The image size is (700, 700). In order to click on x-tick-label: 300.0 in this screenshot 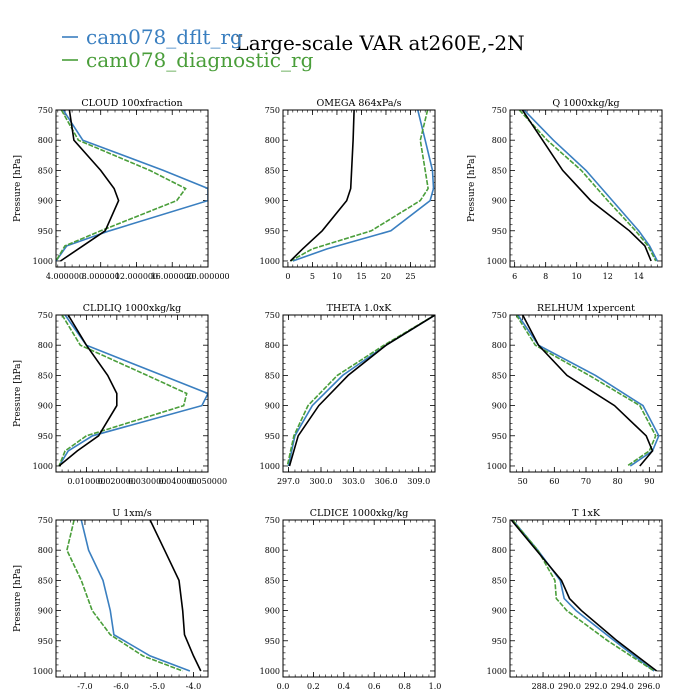, I will do `click(321, 481)`.